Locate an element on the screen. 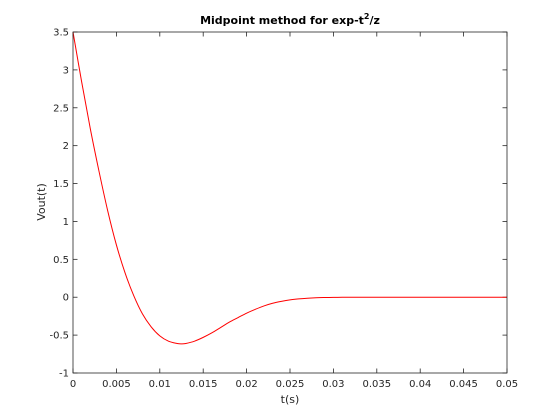  title-main: Midpoint method for exp-t is located at coordinates (282, 20).